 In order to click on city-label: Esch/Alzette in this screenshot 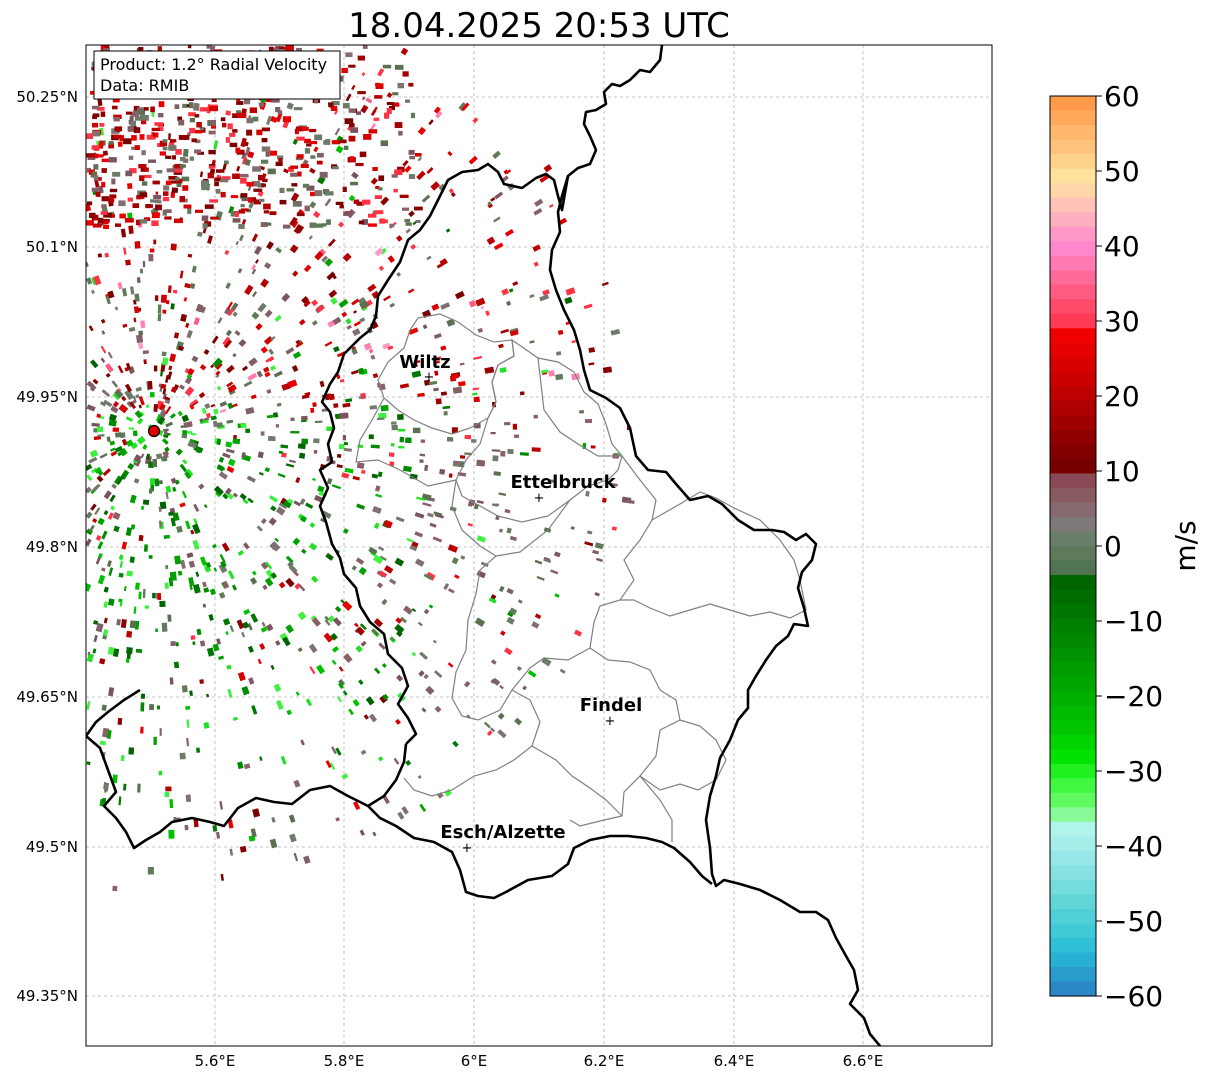, I will do `click(502, 832)`.